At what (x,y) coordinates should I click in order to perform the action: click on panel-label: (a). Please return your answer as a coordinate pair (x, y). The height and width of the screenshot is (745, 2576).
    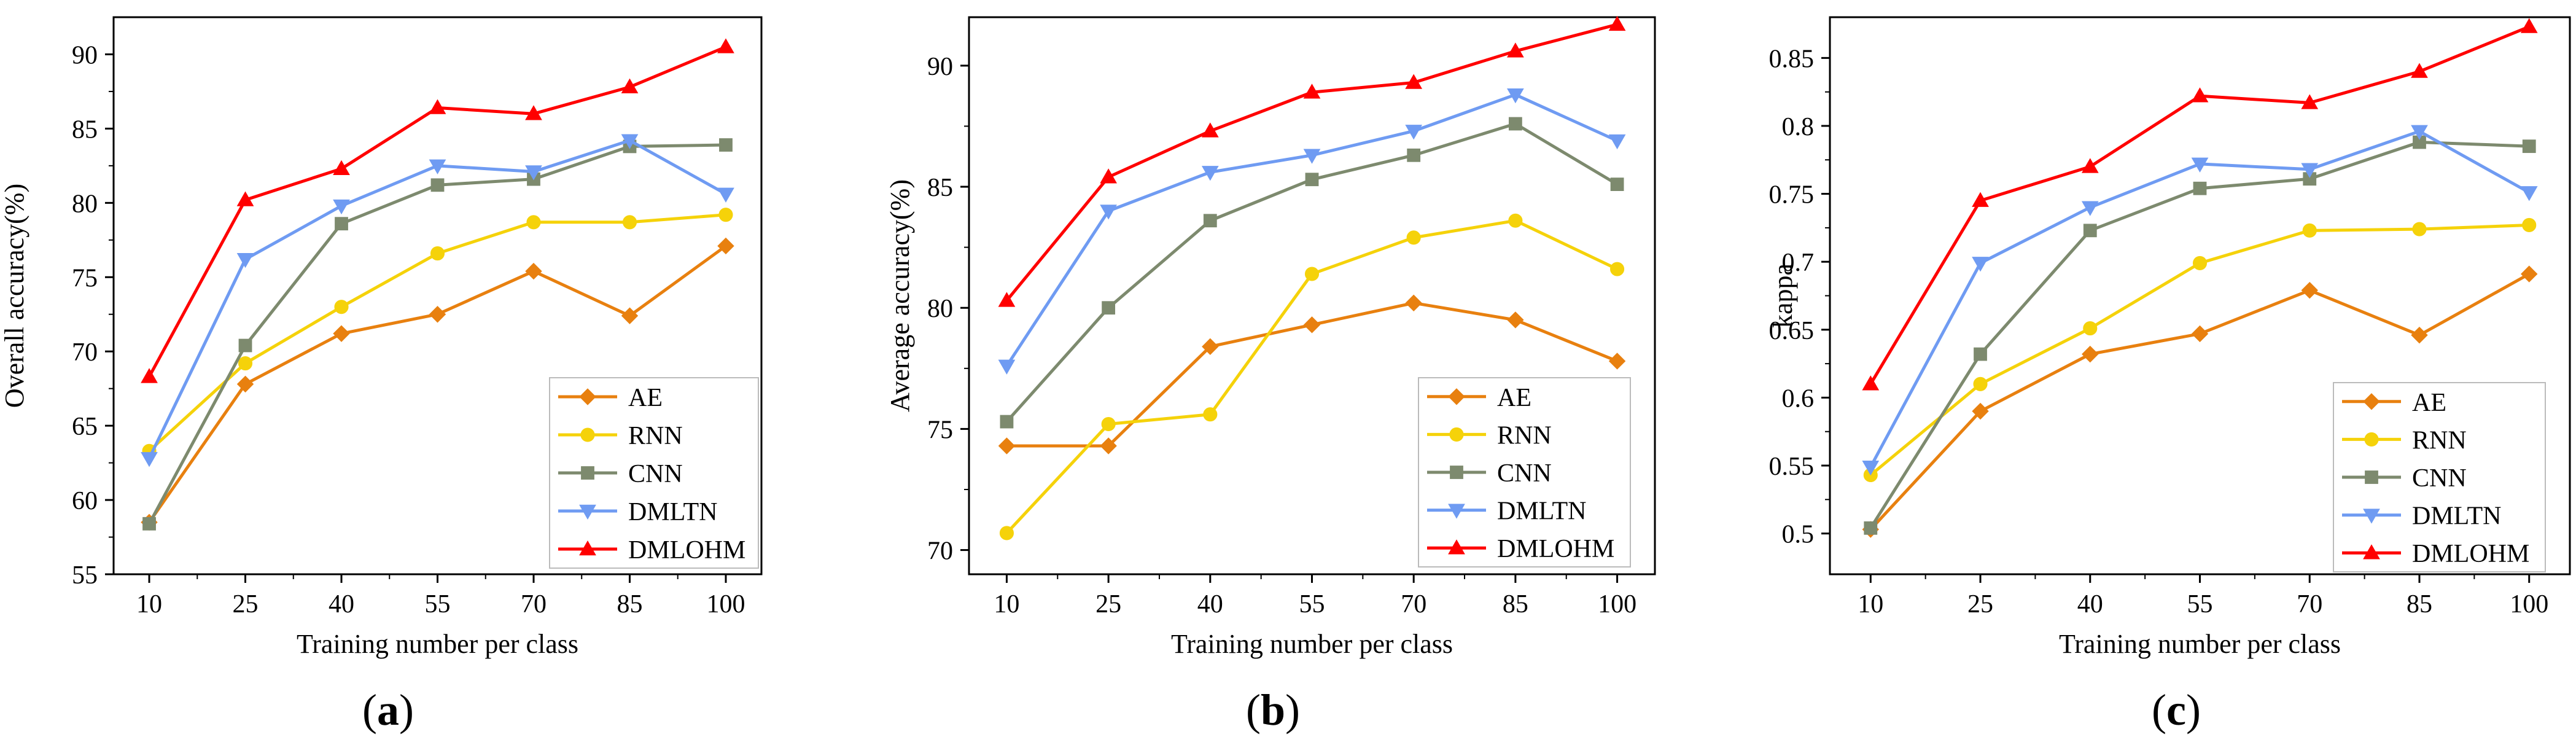
    Looking at the image, I should click on (388, 710).